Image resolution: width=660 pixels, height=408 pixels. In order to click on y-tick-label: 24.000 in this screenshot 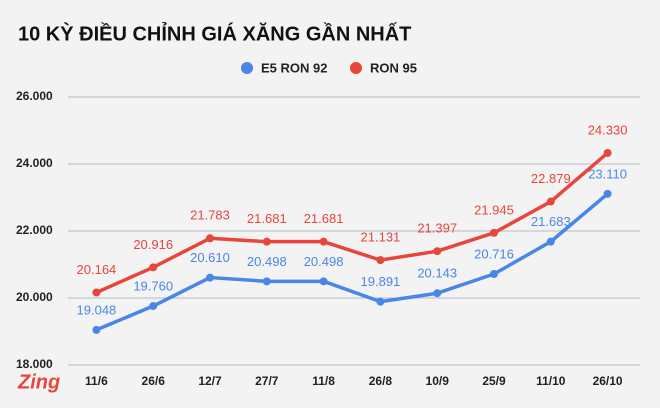, I will do `click(34, 163)`.